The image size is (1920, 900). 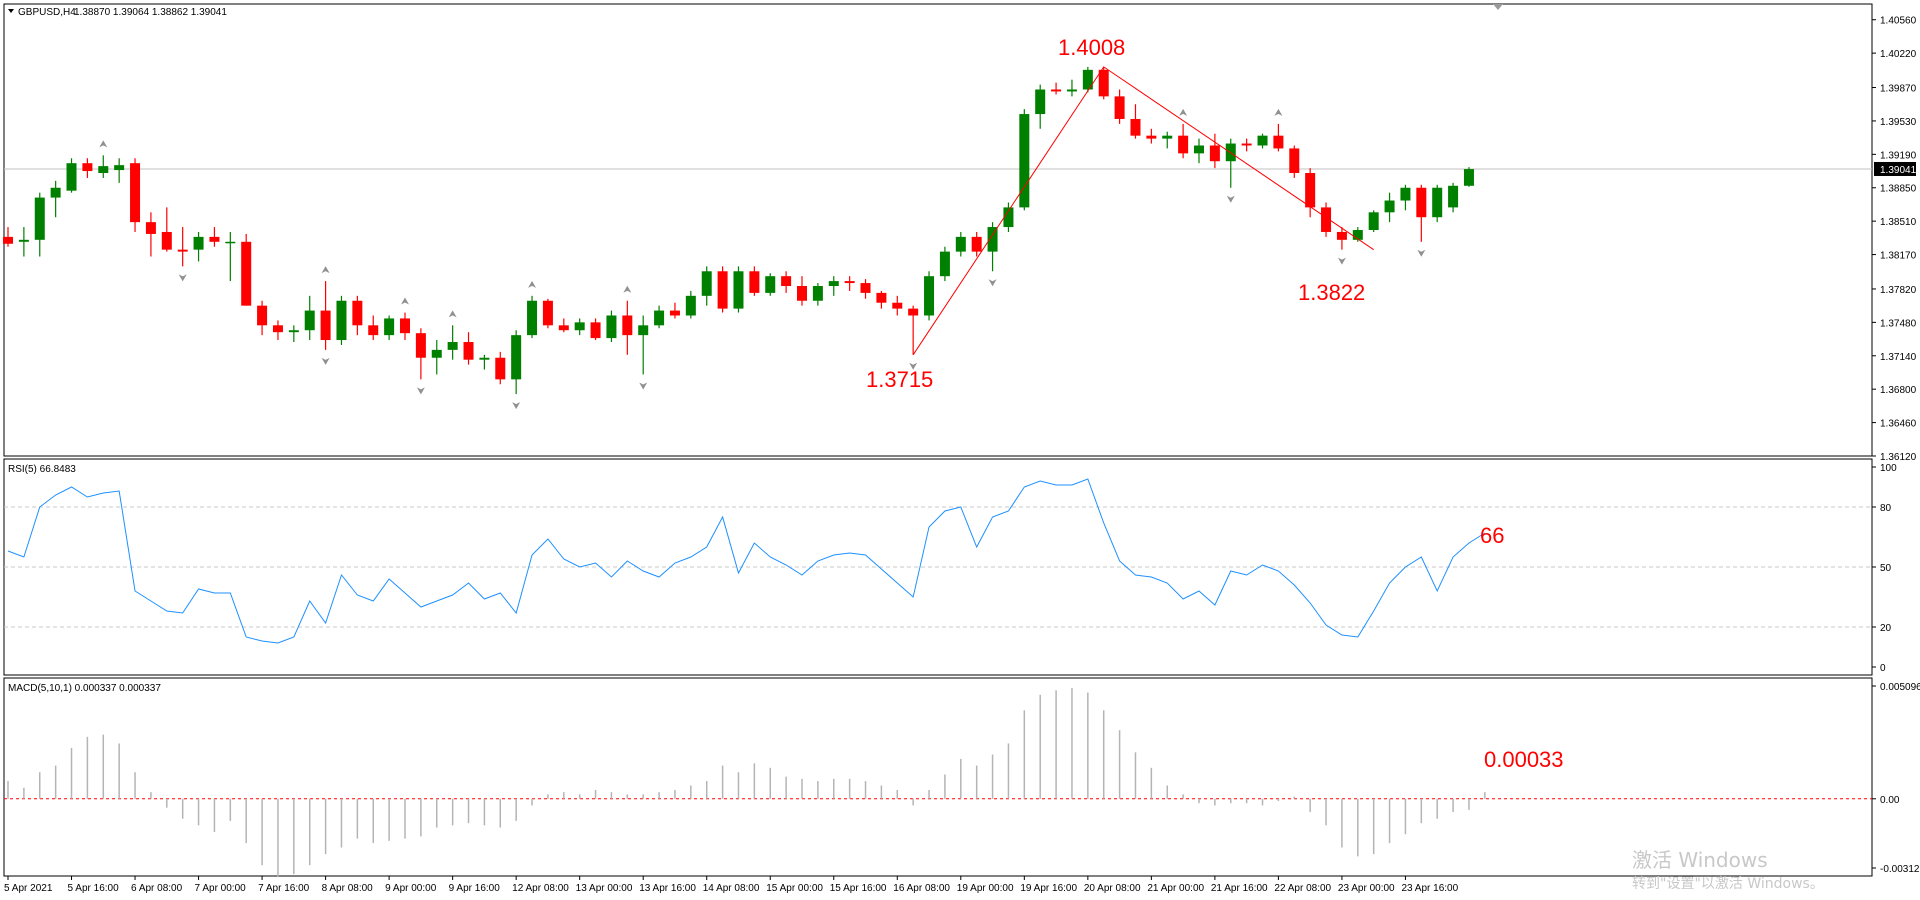 What do you see at coordinates (1900, 687) in the screenshot?
I see `macd-axis-label: 0.005096` at bounding box center [1900, 687].